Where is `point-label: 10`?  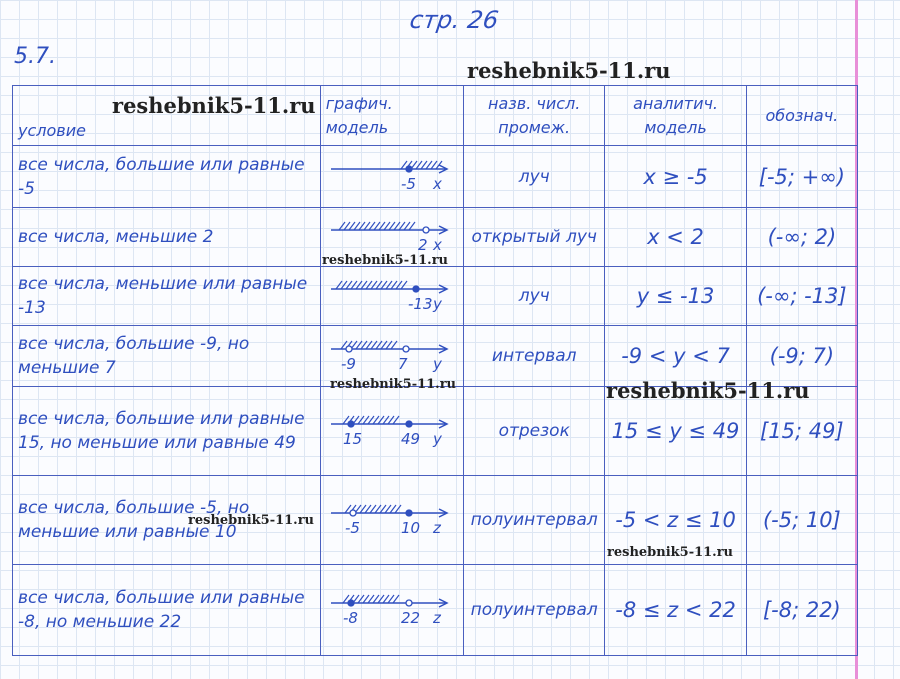 point-label: 10 is located at coordinates (410, 528).